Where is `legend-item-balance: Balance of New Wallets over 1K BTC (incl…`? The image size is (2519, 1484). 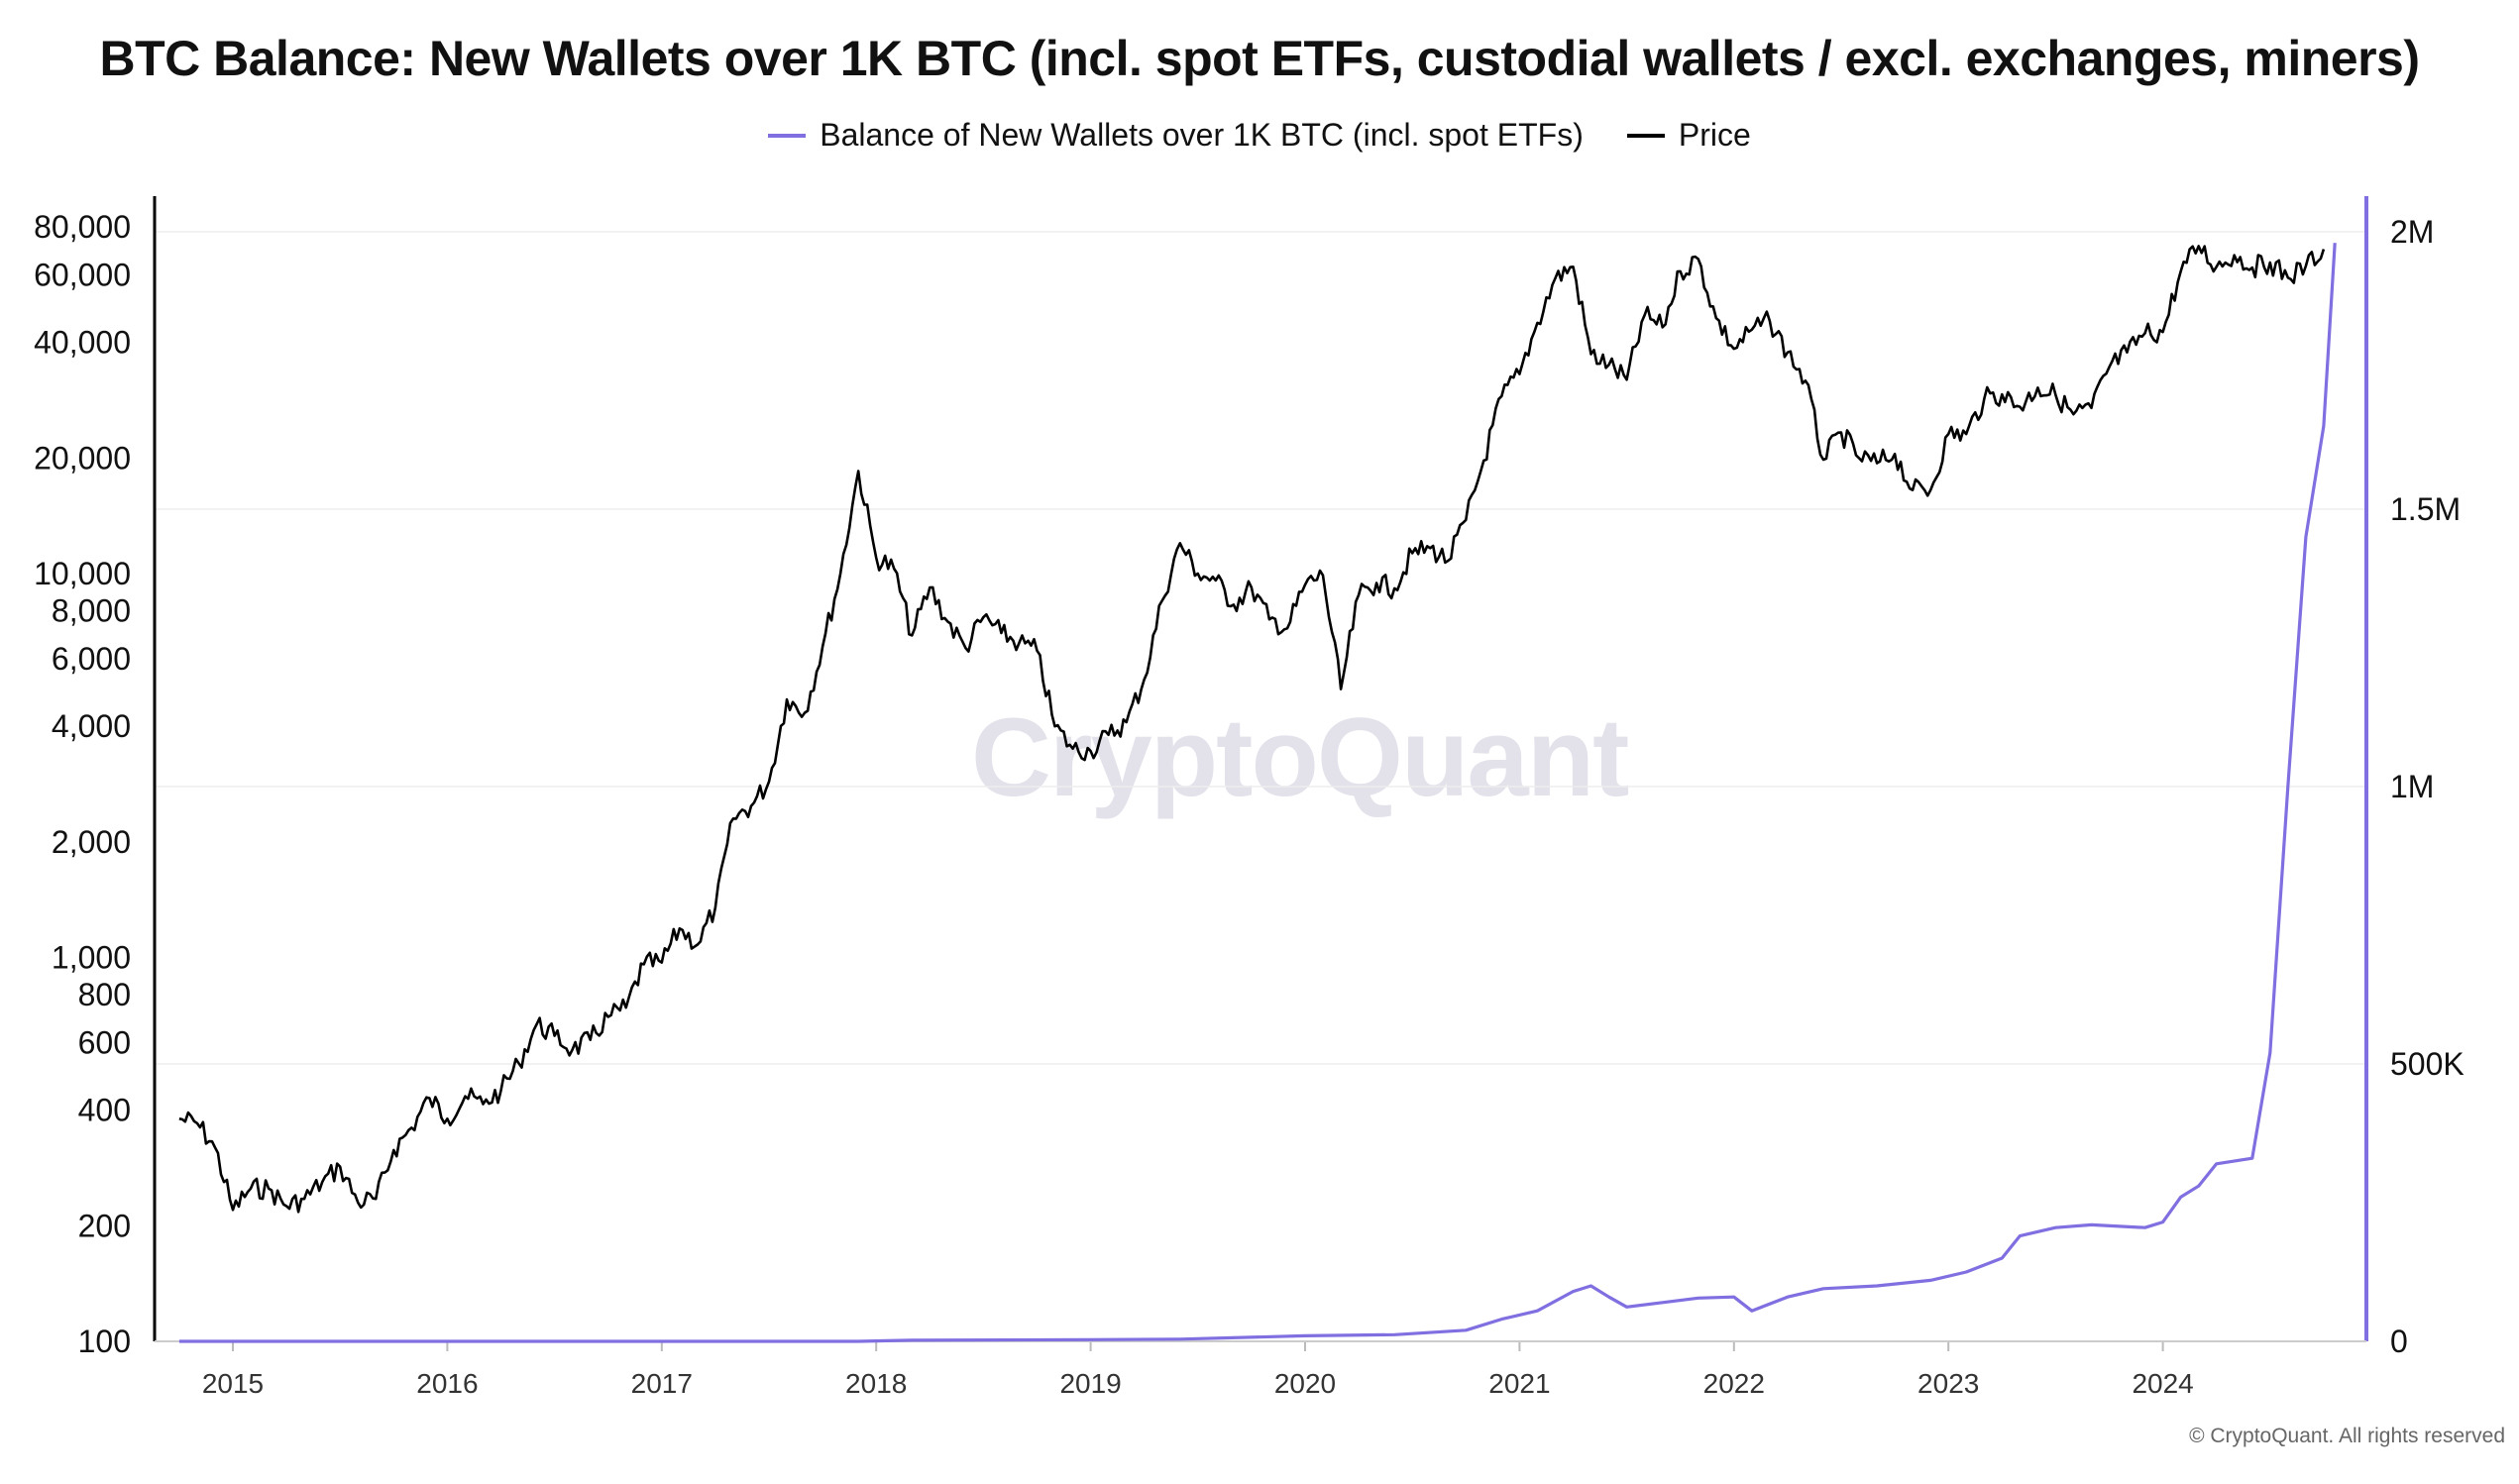 legend-item-balance: Balance of New Wallets over 1K BTC (incl… is located at coordinates (1176, 135).